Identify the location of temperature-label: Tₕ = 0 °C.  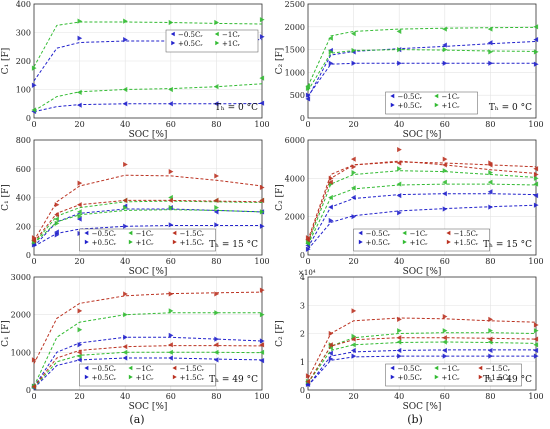
(510, 108).